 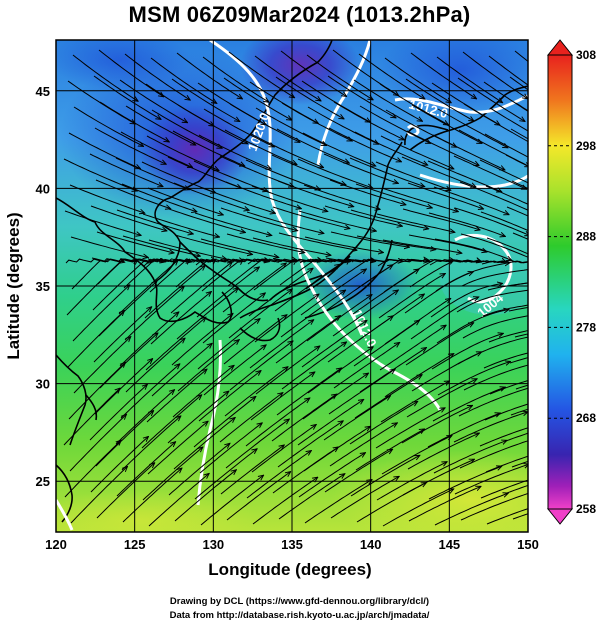 I want to click on y-tick-label: 45, so click(x=43, y=91).